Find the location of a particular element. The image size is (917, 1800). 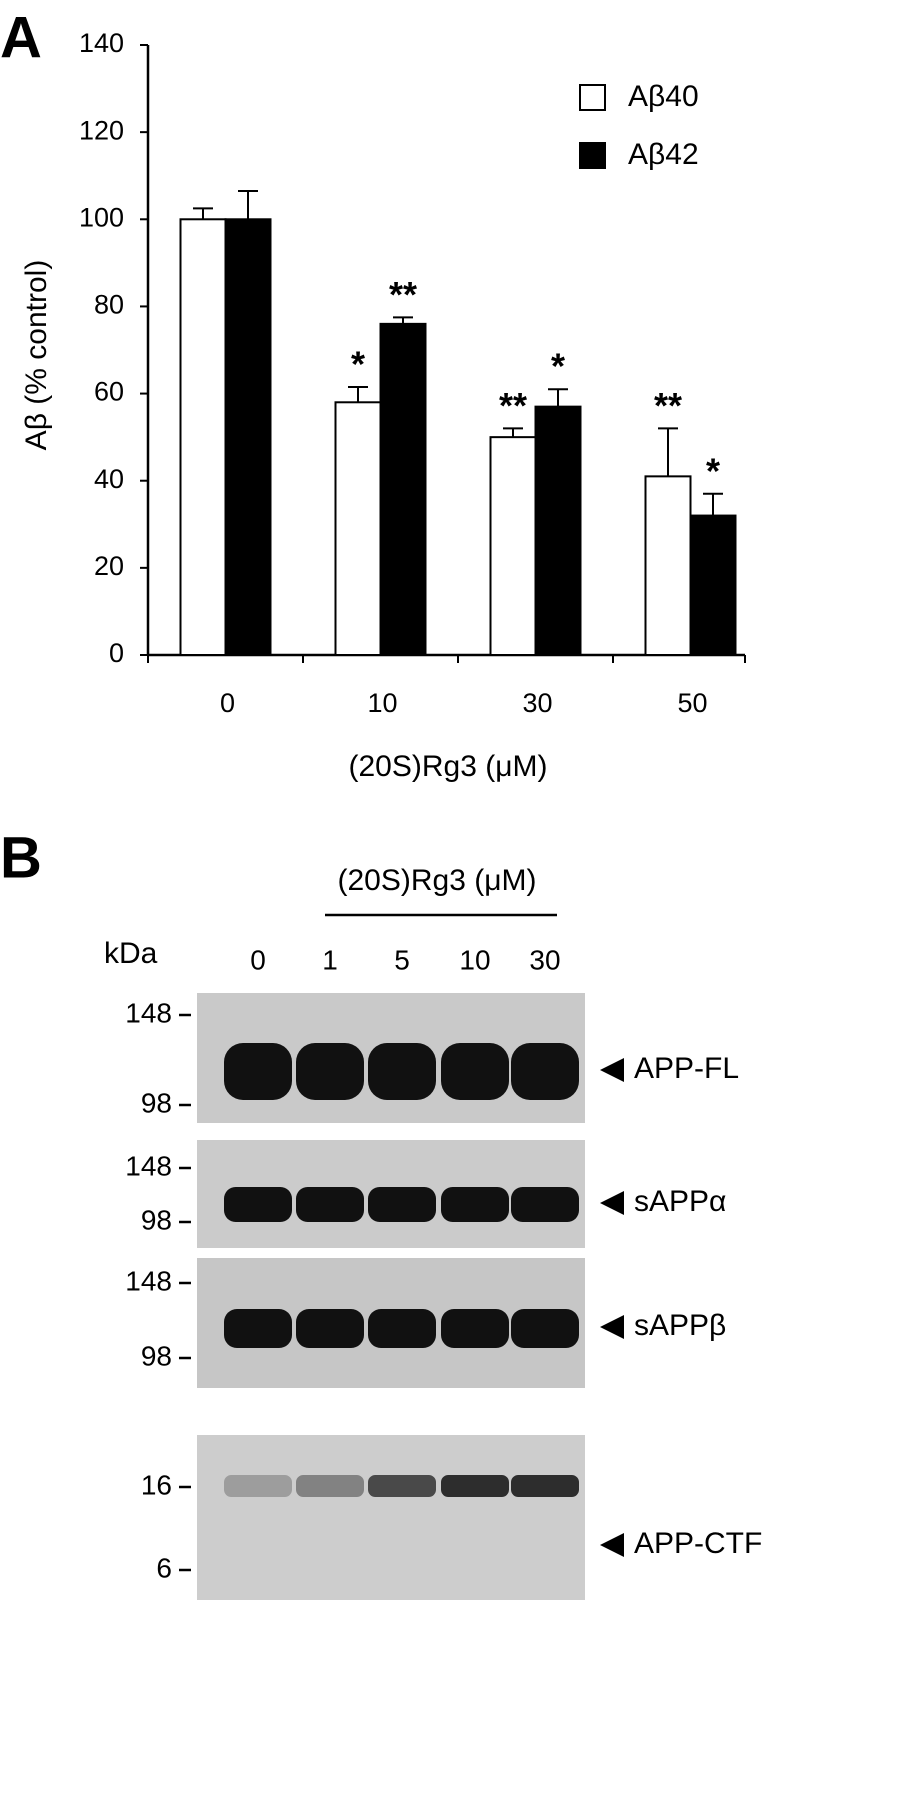

marker-label: 16 is located at coordinates (156, 1484).